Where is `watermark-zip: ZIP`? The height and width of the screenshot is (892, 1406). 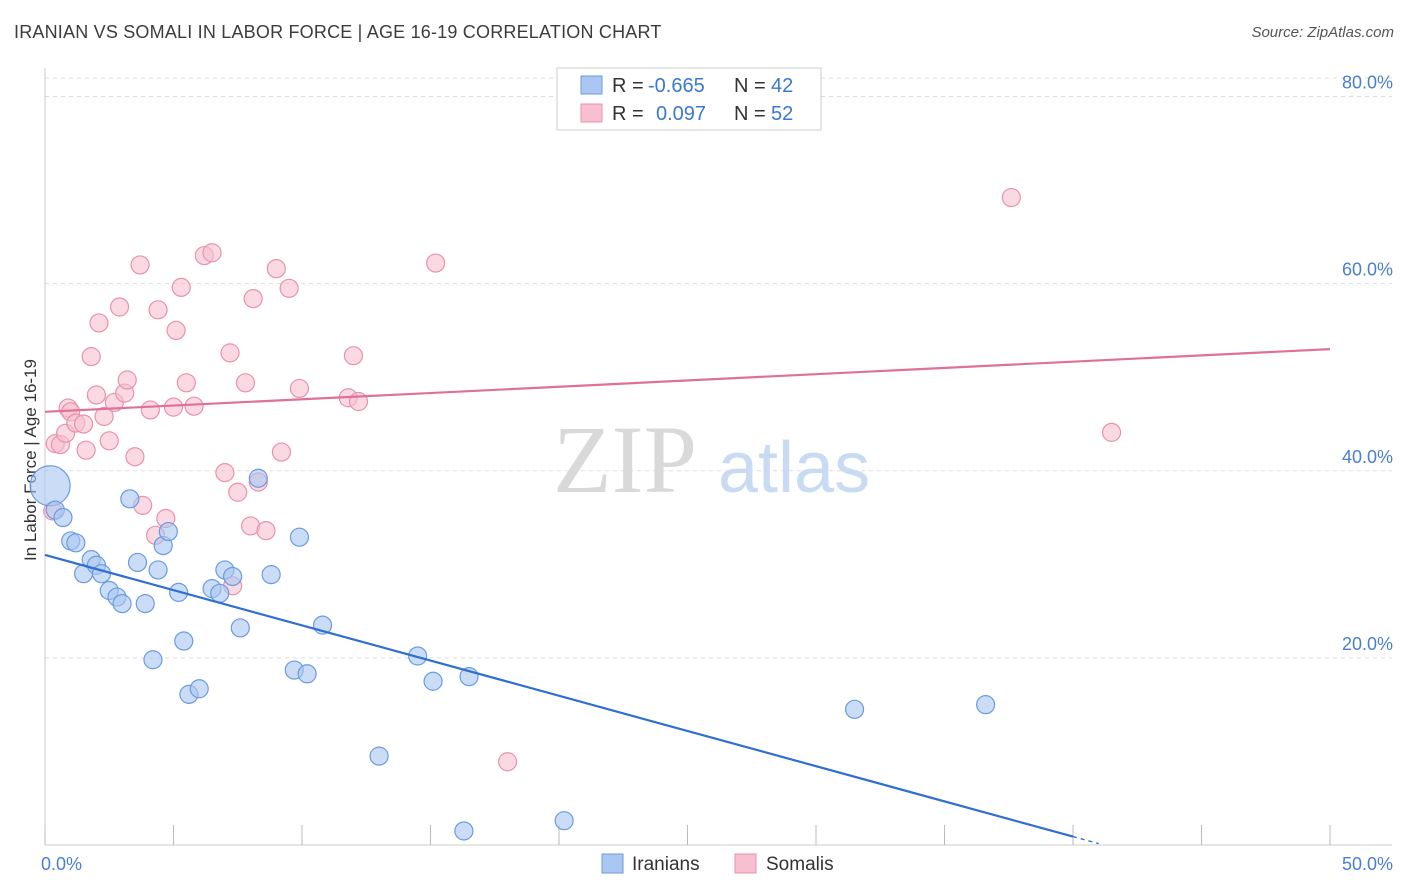
watermark-zip: ZIP is located at coordinates (625, 459).